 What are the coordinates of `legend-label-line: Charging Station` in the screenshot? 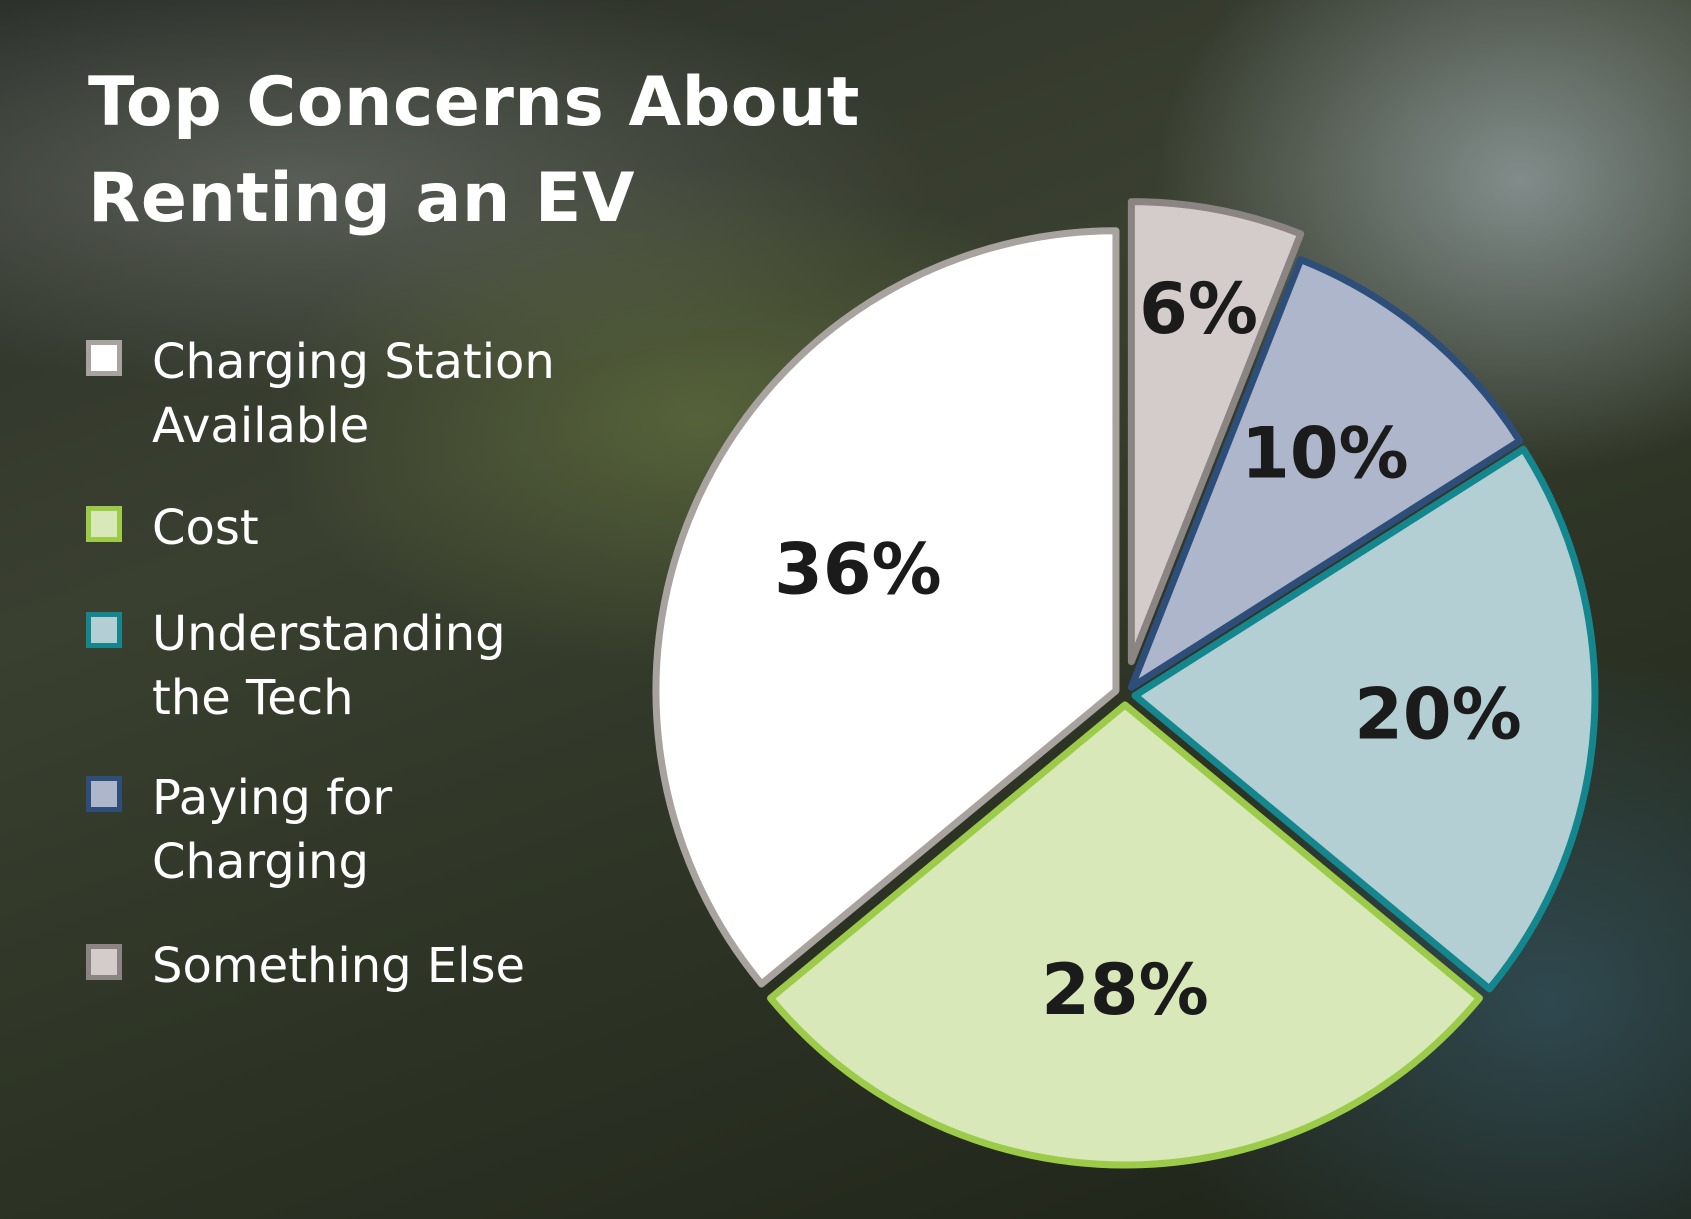 It's located at (353, 362).